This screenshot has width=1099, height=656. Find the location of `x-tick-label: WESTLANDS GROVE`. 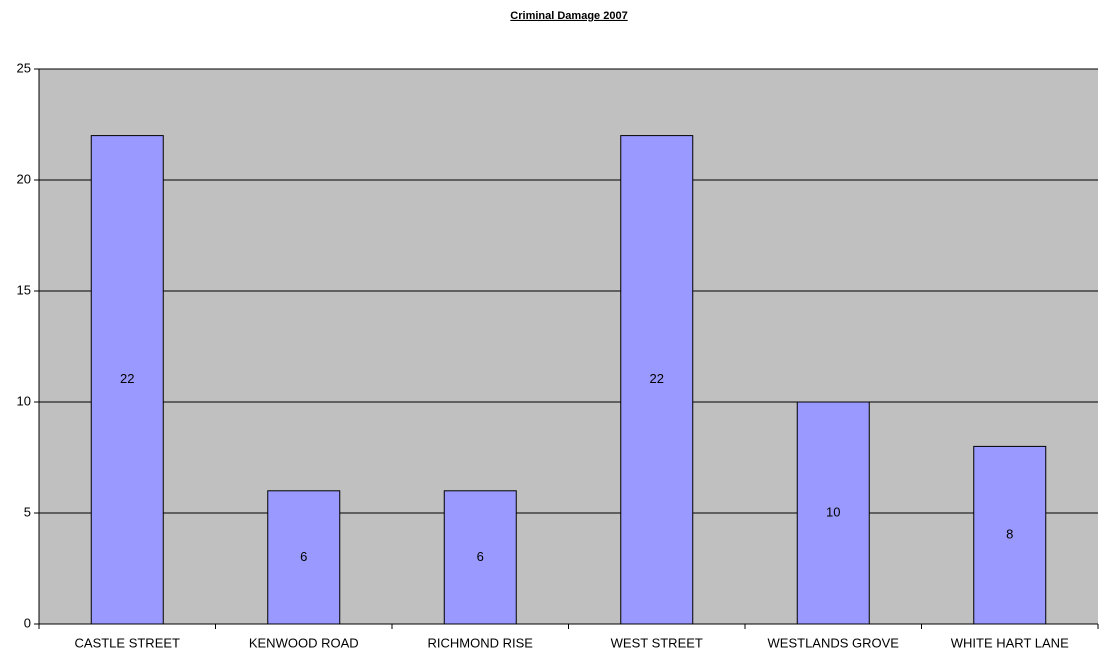

x-tick-label: WESTLANDS GROVE is located at coordinates (834, 642).